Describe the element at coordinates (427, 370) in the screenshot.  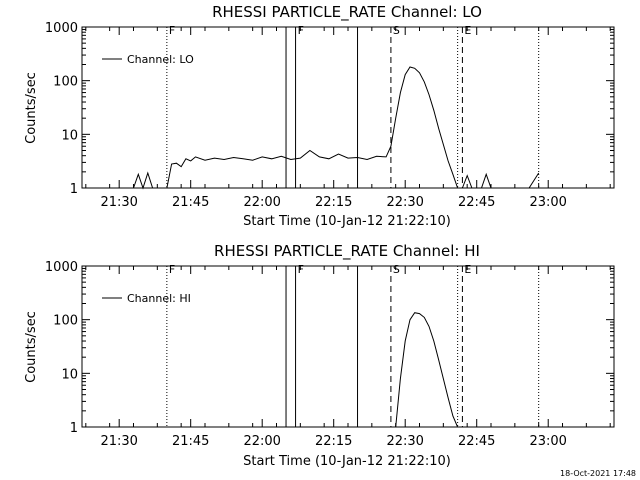
I see `series-line` at that location.